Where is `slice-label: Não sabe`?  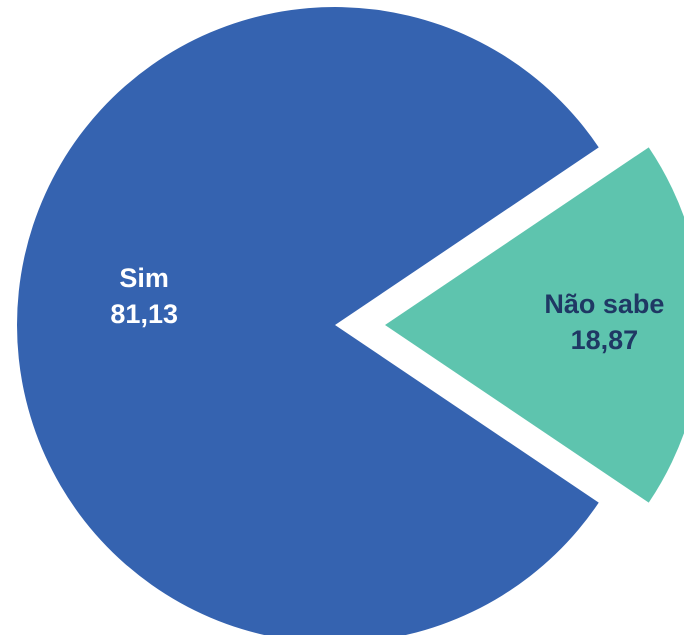 slice-label: Não sabe is located at coordinates (604, 304).